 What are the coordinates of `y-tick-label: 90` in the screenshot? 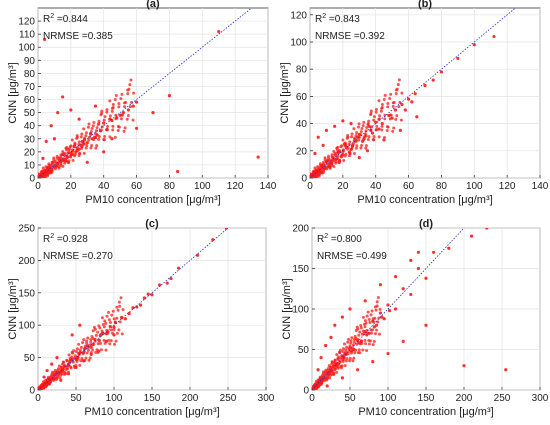 It's located at (30, 61).